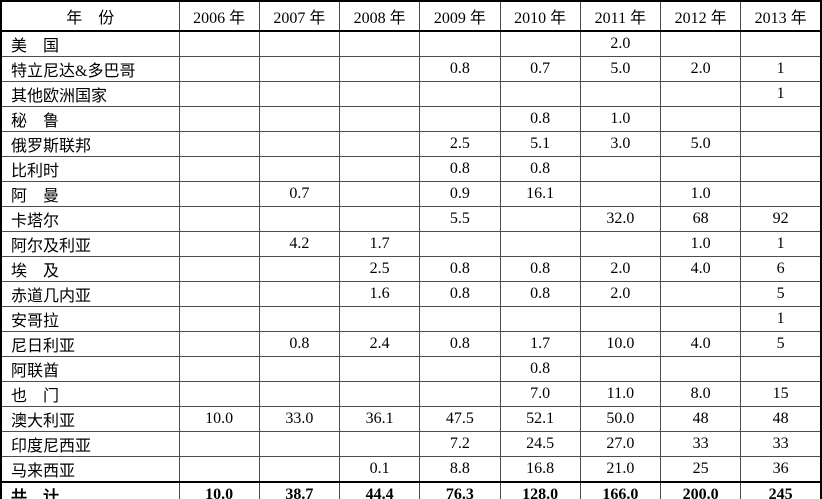 The height and width of the screenshot is (499, 822). Describe the element at coordinates (781, 490) in the screenshot. I see `value-cell: 245` at that location.